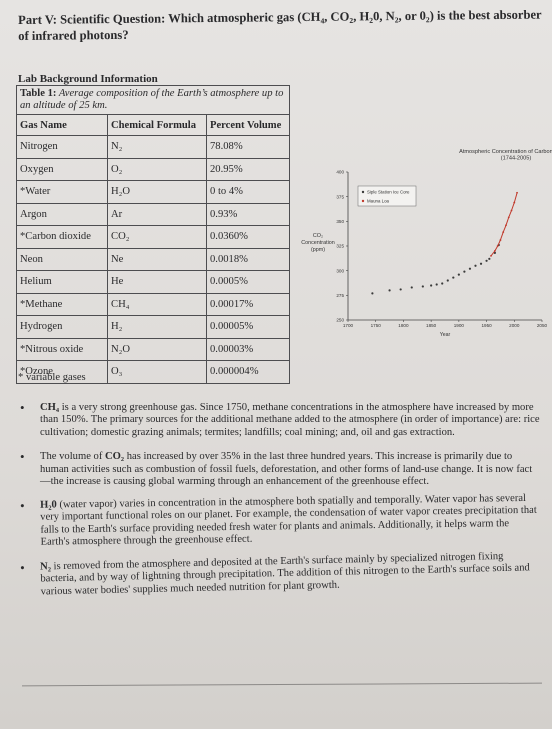 This screenshot has width=552, height=729. I want to click on variable-gases-footnote: * variable gases, so click(52, 377).